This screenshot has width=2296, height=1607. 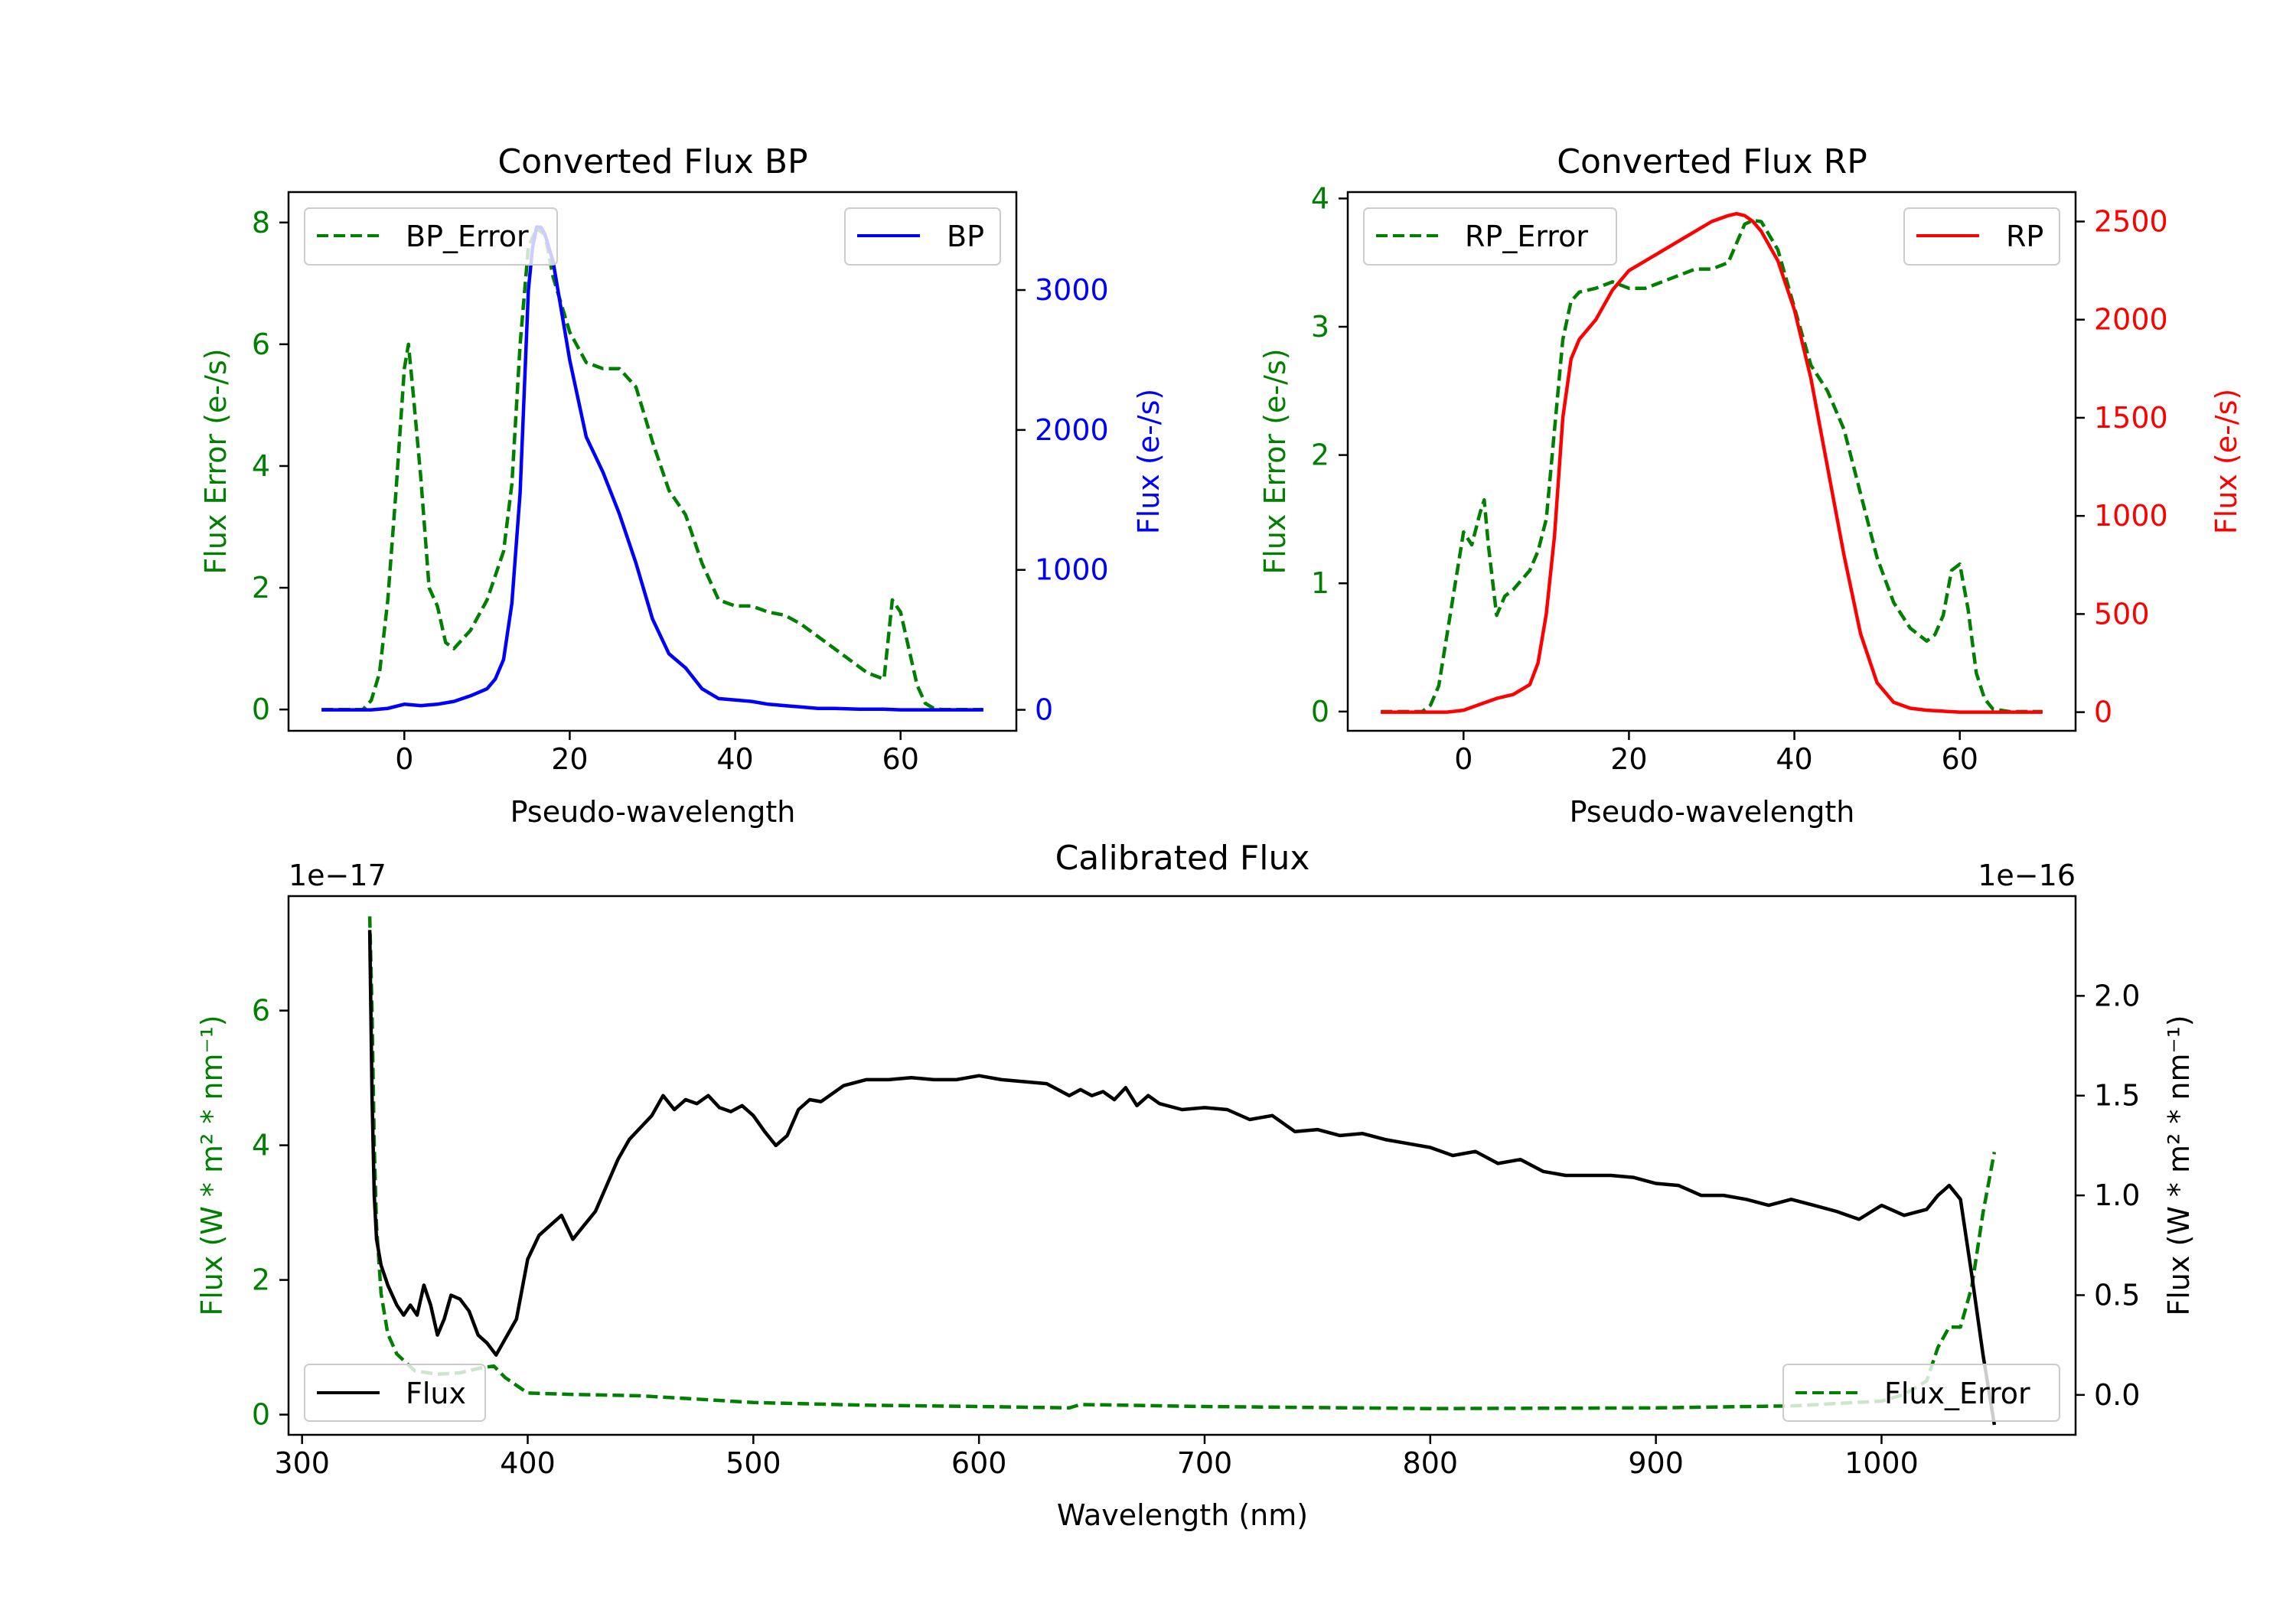 What do you see at coordinates (337, 875) in the screenshot?
I see `calibrated-left-offset-label: 1e−17` at bounding box center [337, 875].